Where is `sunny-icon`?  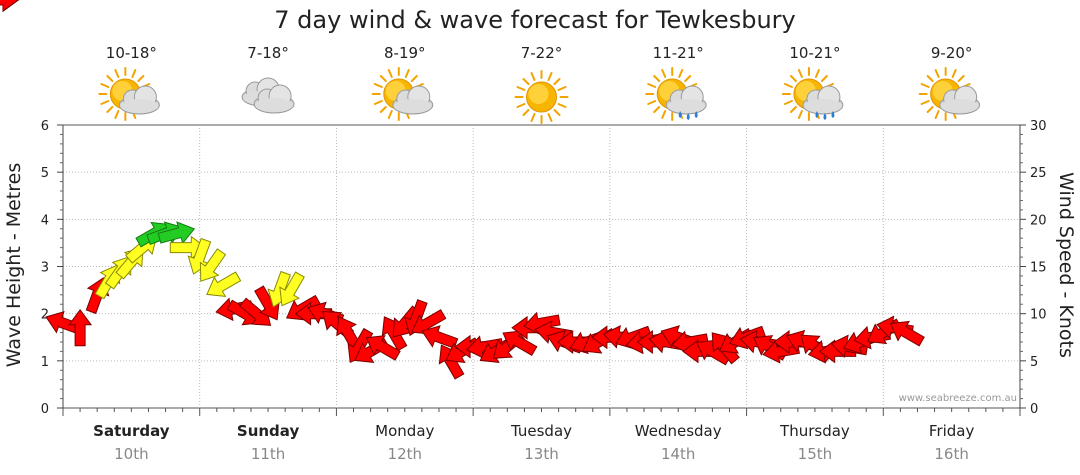 sunny-icon is located at coordinates (541, 97).